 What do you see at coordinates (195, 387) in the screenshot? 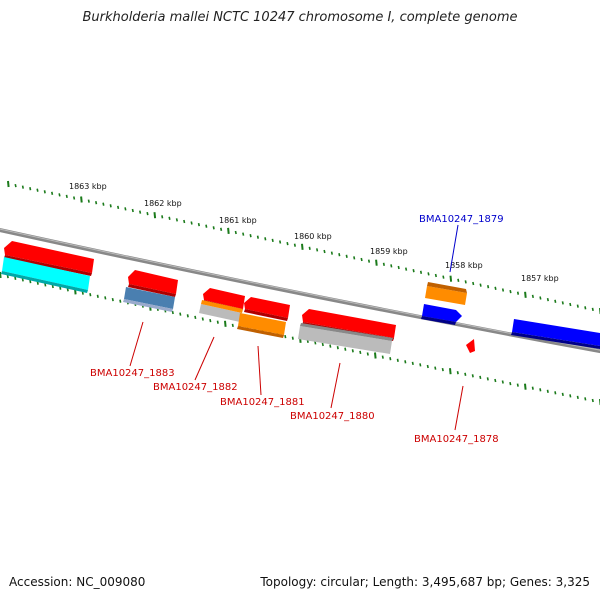
I see `gene-label-bma10247-1882: BMA10247_1882` at bounding box center [195, 387].